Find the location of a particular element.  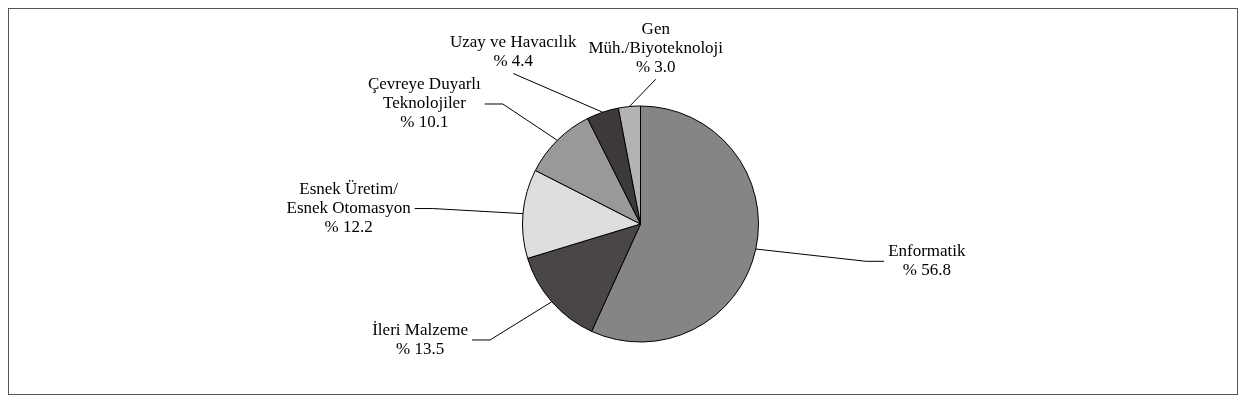

data-label: % 10.1 is located at coordinates (424, 122).